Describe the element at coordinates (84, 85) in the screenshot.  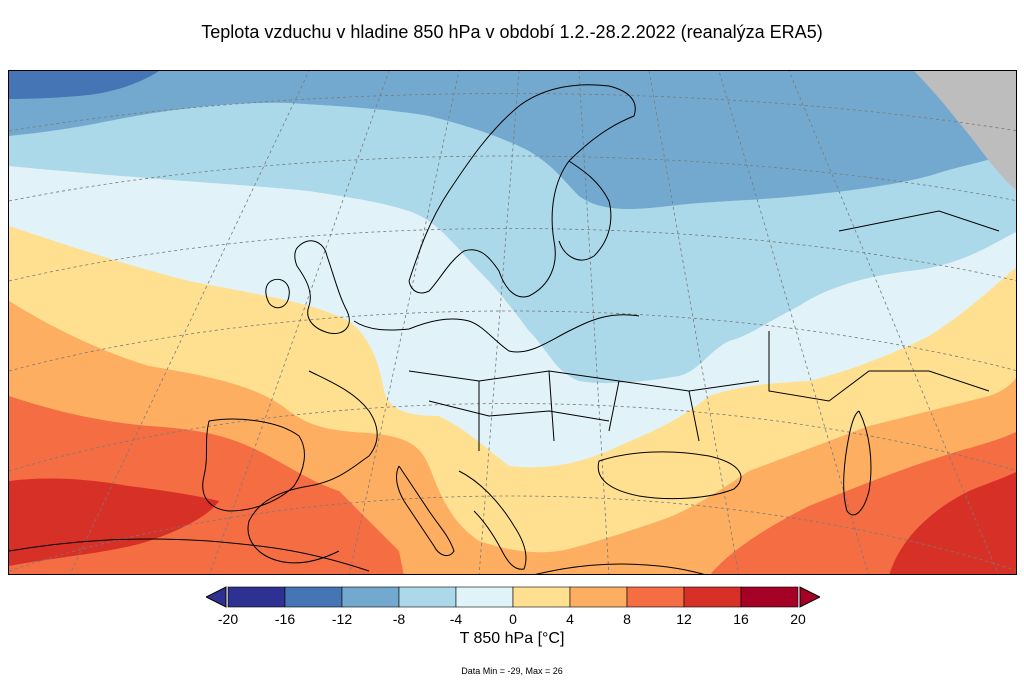
I see `zone-minus16-minus12` at that location.